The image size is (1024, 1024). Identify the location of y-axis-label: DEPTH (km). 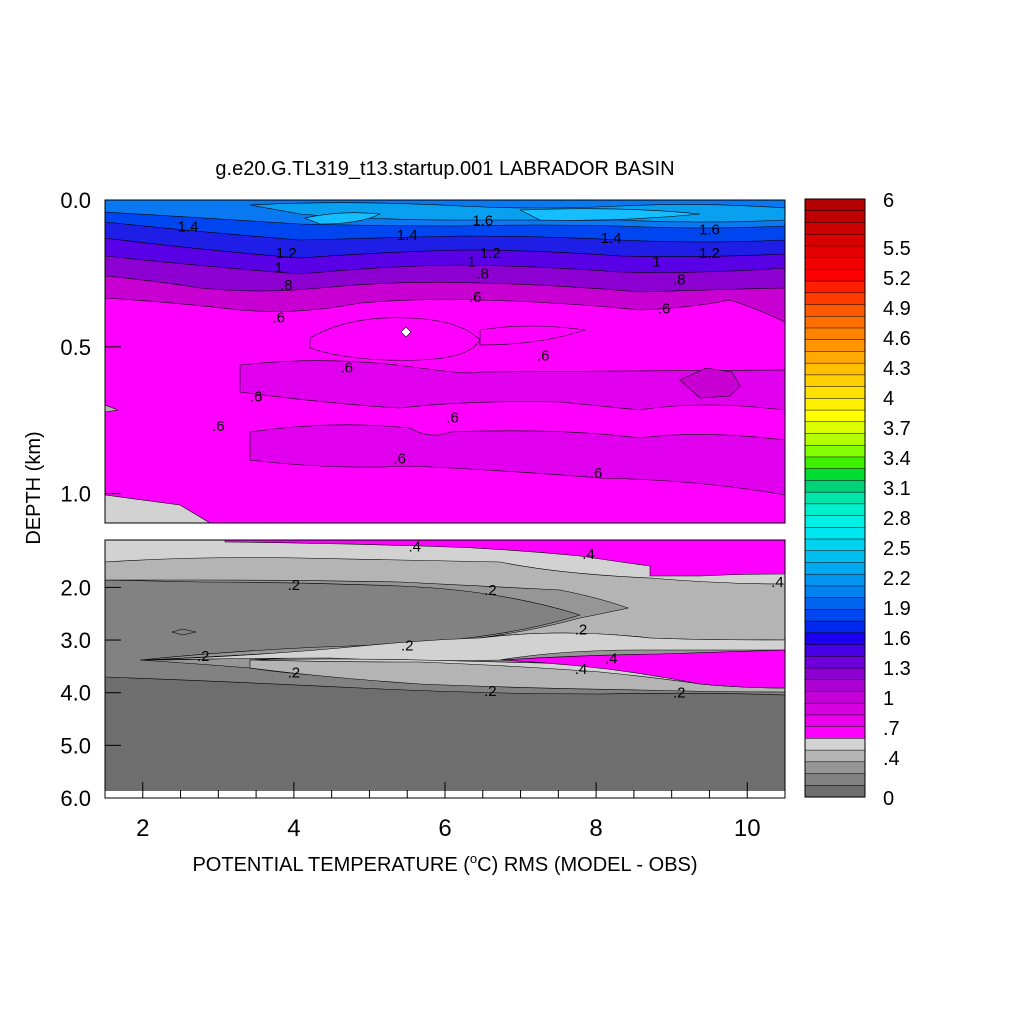
(34, 487).